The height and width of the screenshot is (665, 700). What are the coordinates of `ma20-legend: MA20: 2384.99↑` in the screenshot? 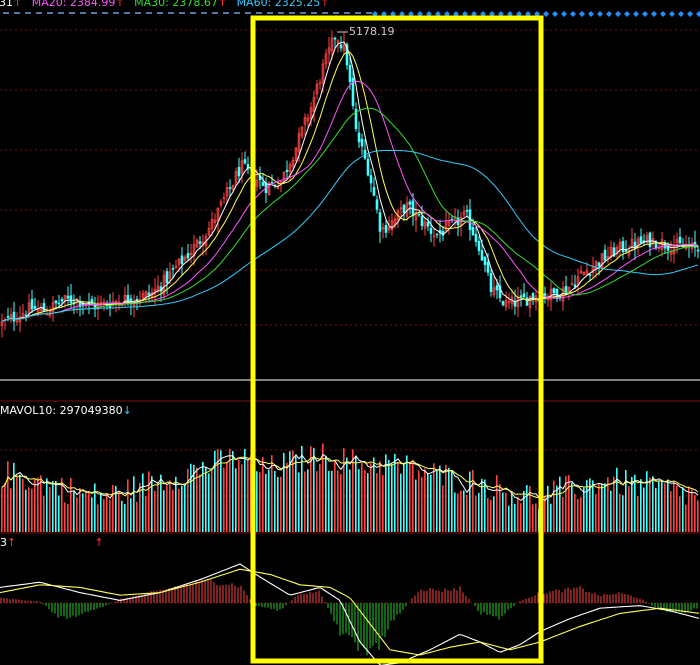 It's located at (78, 4).